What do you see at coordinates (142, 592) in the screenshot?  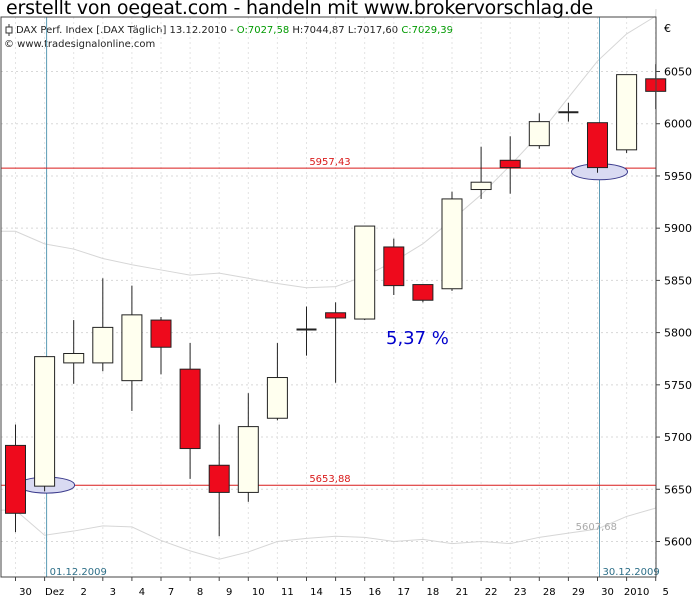 I see `x-tick-label: 4` at bounding box center [142, 592].